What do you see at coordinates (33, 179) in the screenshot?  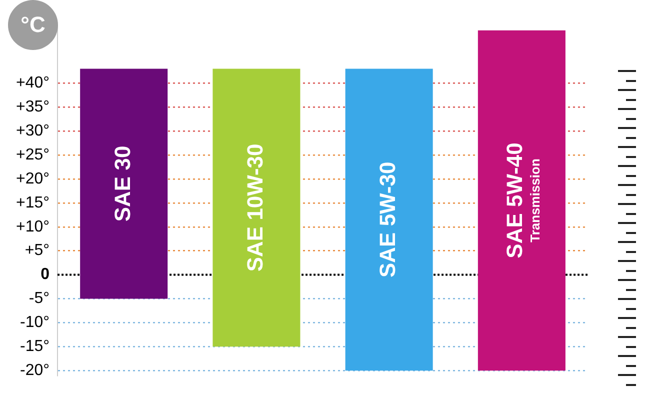 I see `y-tick-label: +20°` at bounding box center [33, 179].